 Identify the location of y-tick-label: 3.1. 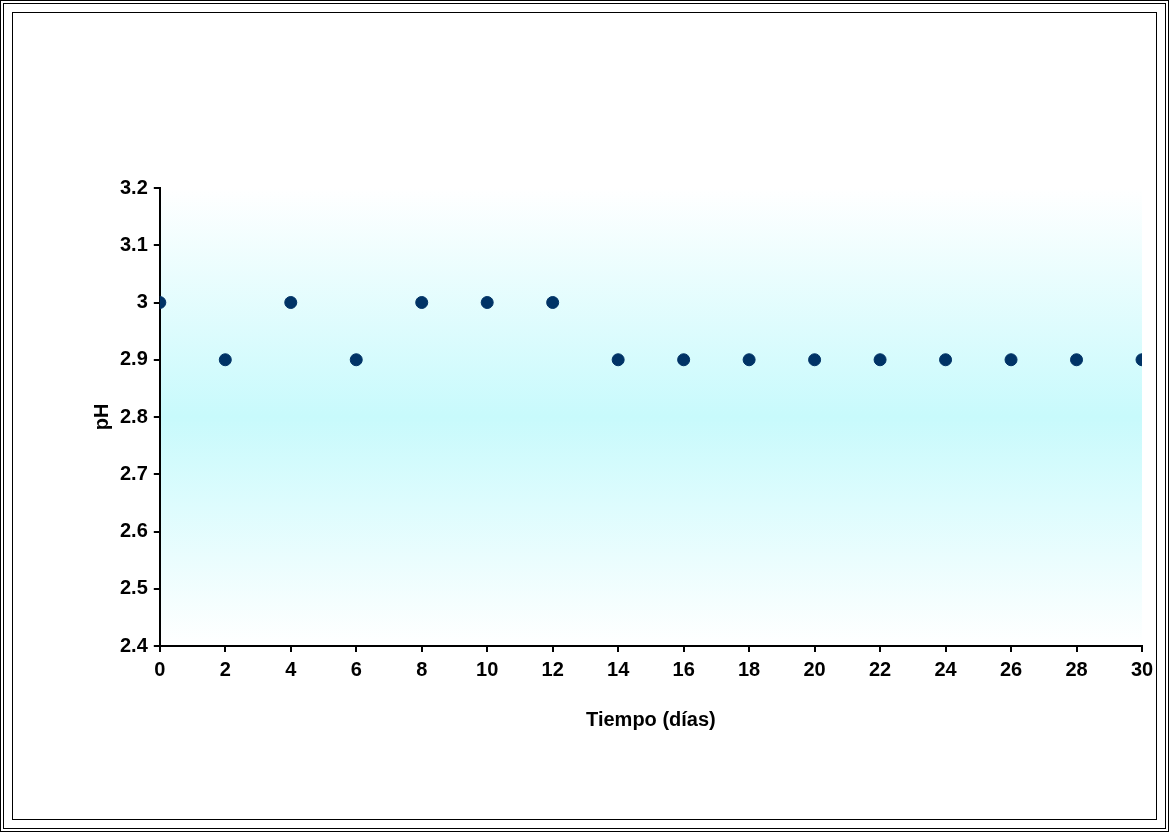
(133, 243).